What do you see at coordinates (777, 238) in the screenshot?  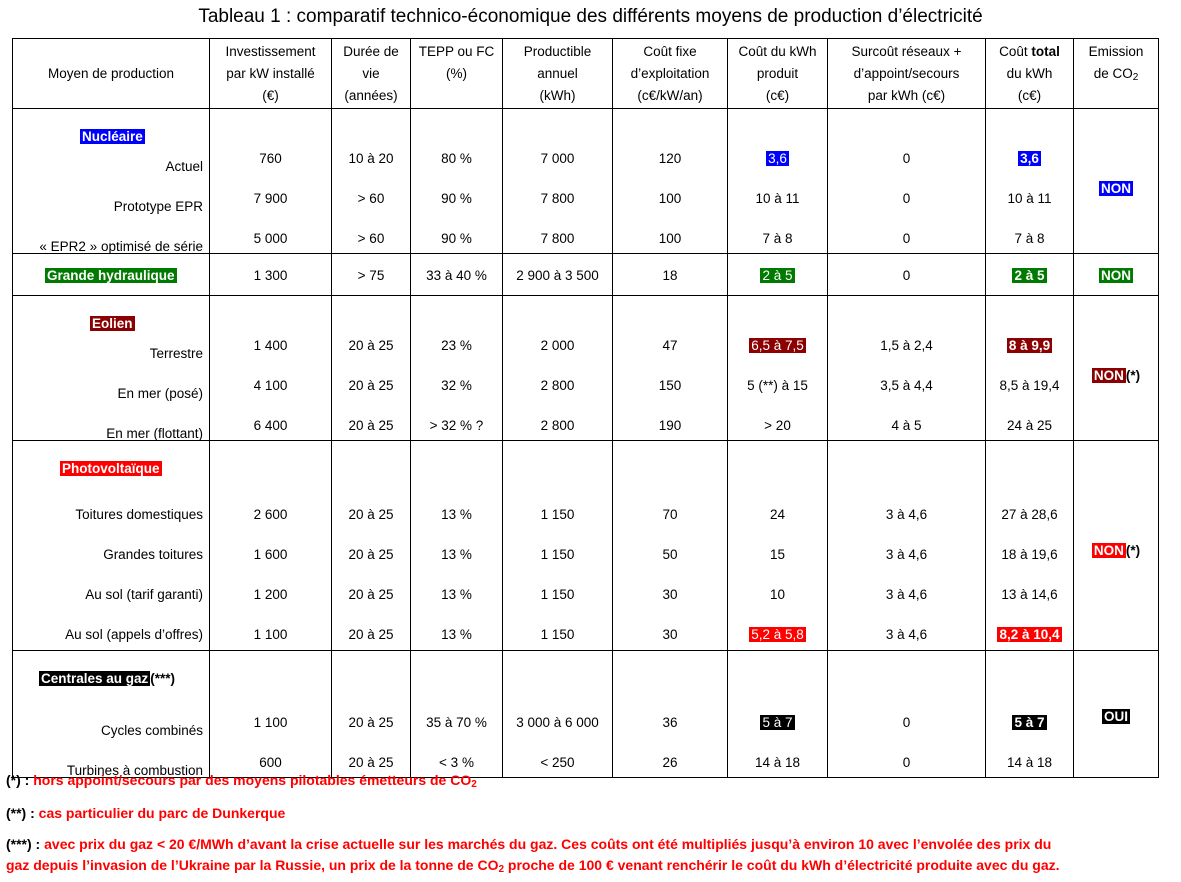 I see `value-kwh: 7 à 8` at bounding box center [777, 238].